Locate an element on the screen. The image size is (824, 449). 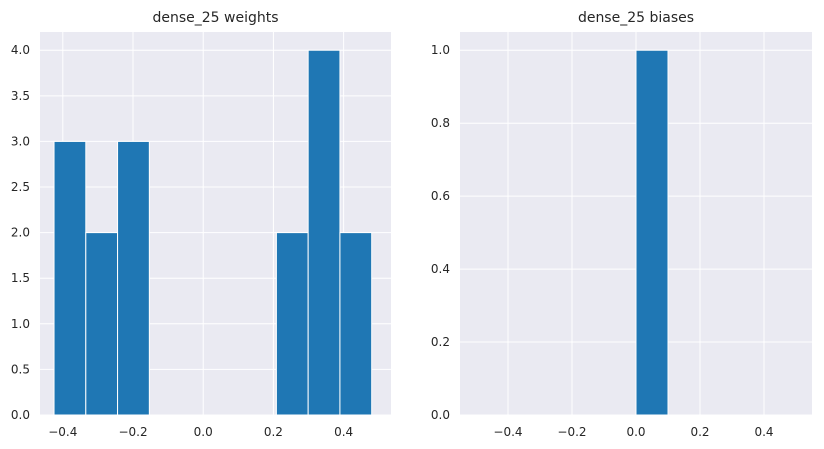
biases-x-tick-label: −0.4 is located at coordinates (507, 432).